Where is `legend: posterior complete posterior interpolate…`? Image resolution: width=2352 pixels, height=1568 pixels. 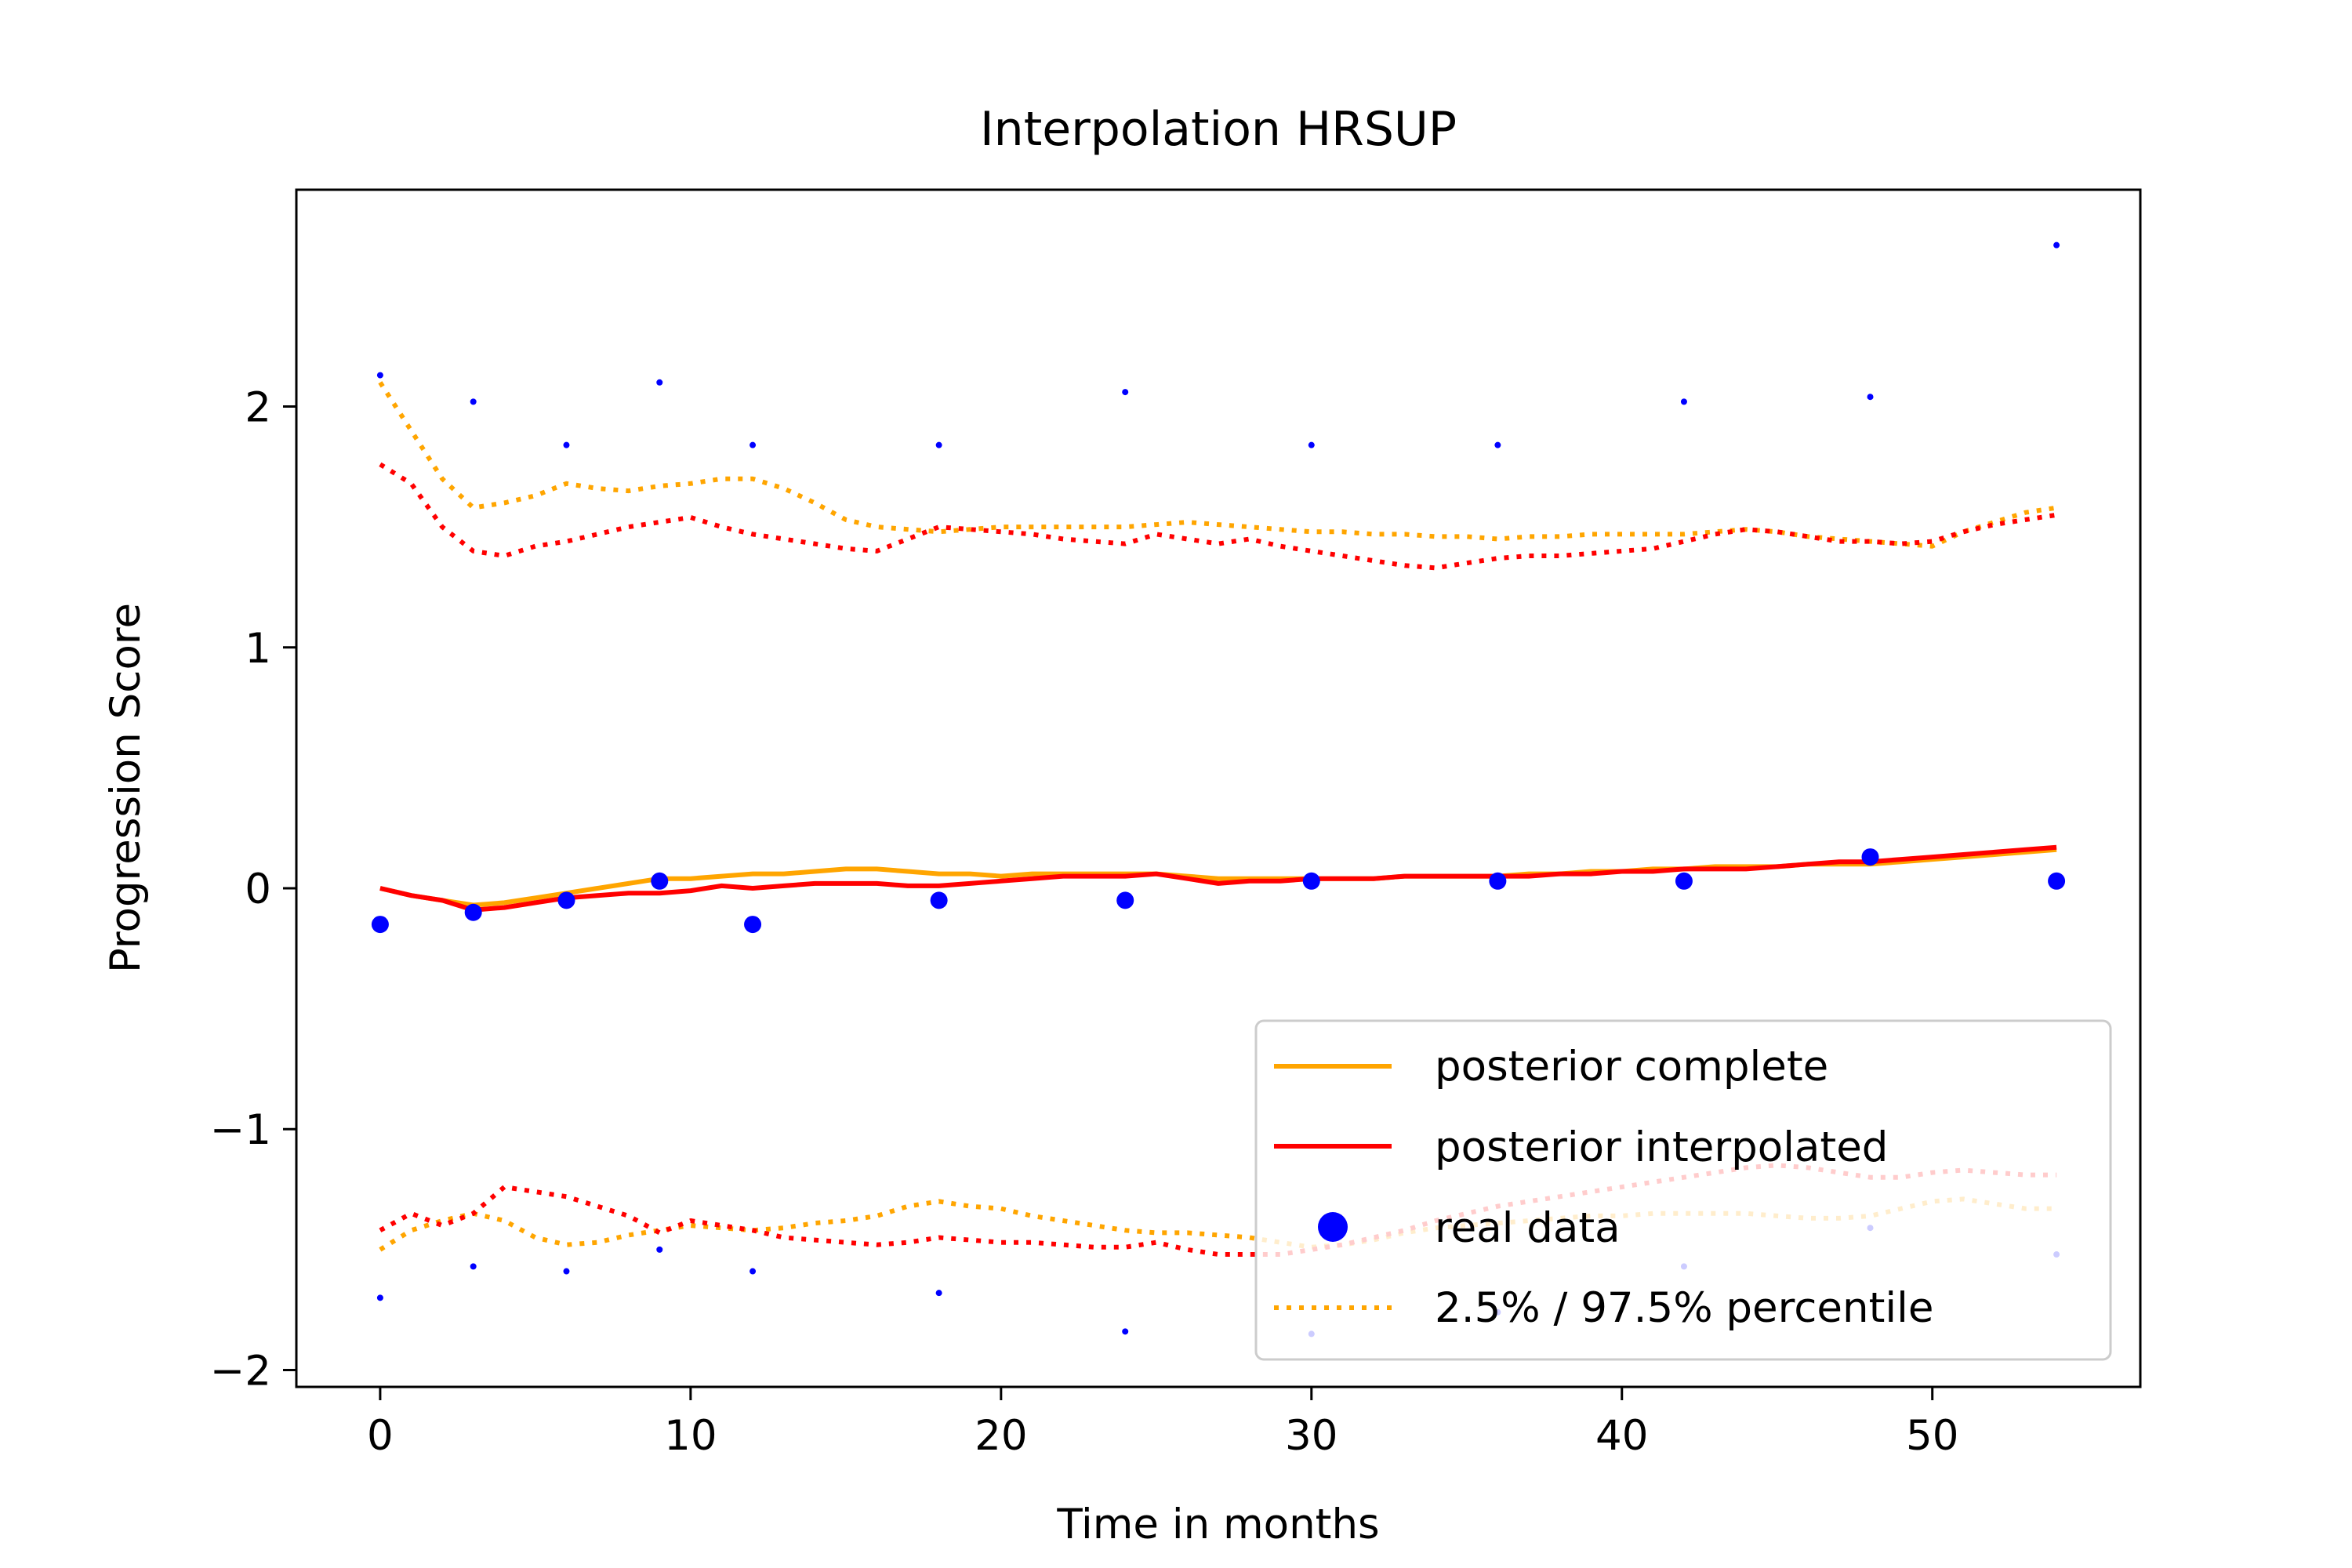
legend: posterior complete posterior interpolate… is located at coordinates (1683, 1190).